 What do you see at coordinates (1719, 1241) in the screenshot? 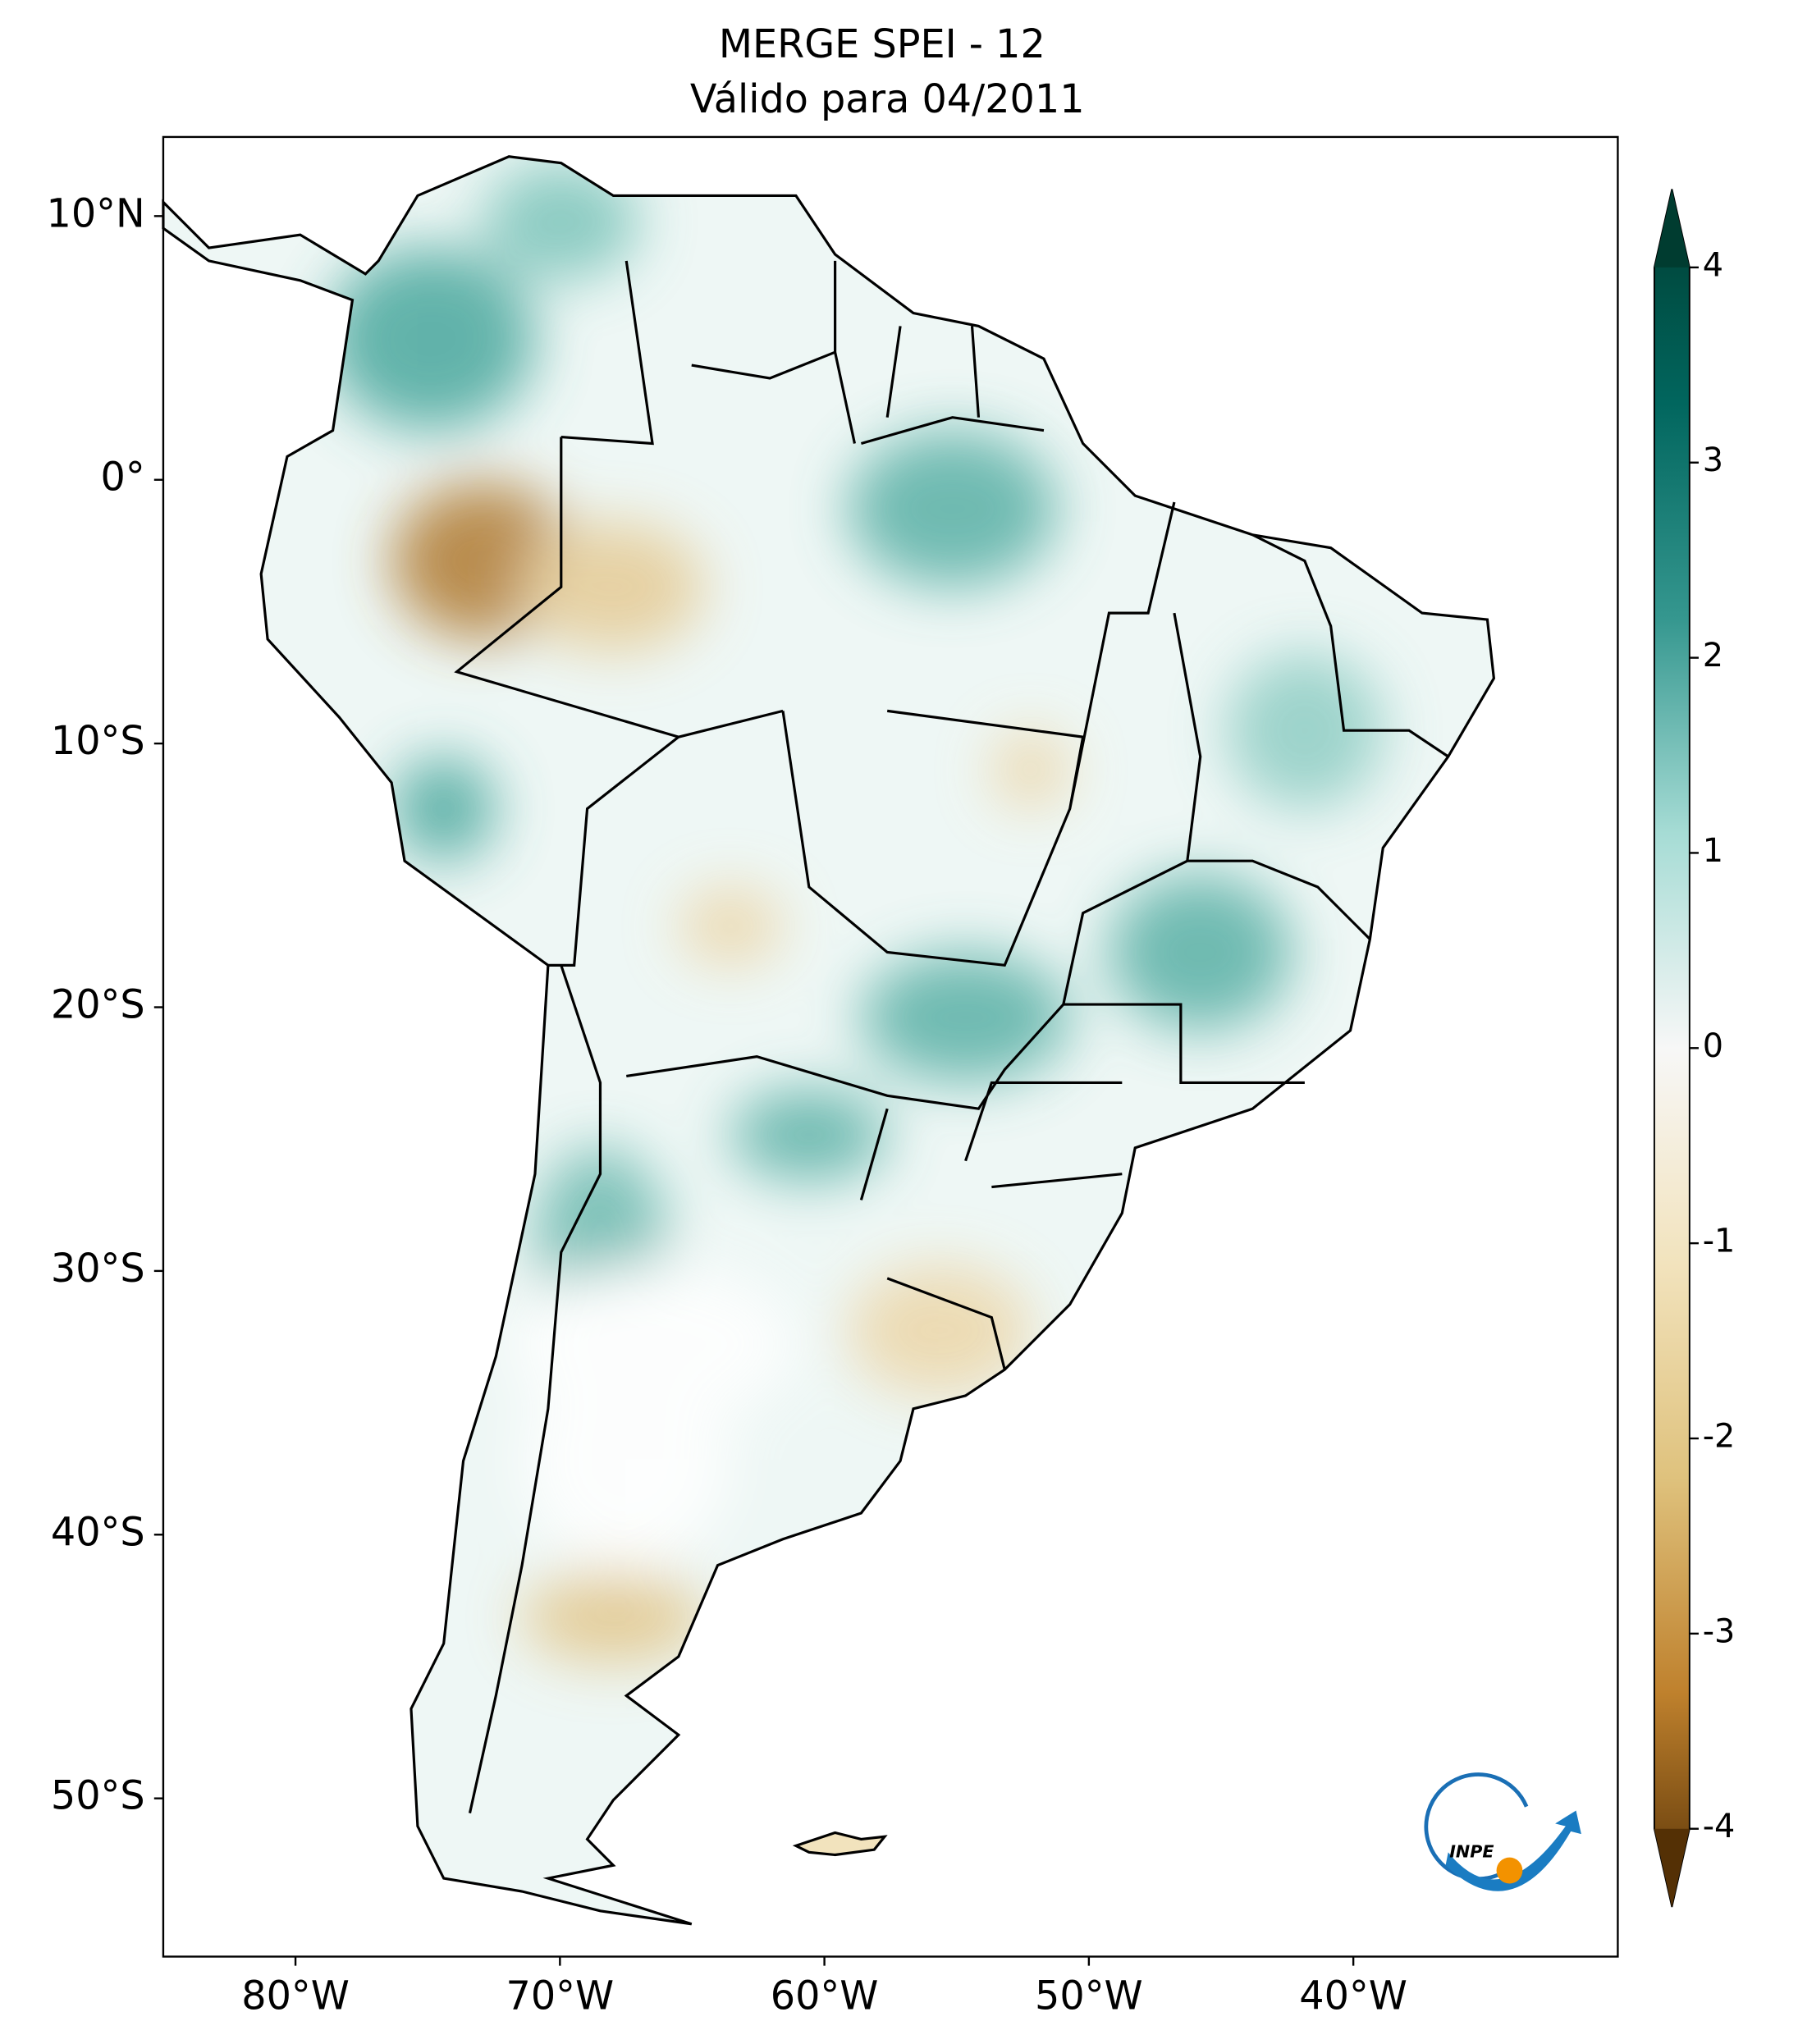
I see `colorbar-tick-label: -1` at bounding box center [1719, 1241].